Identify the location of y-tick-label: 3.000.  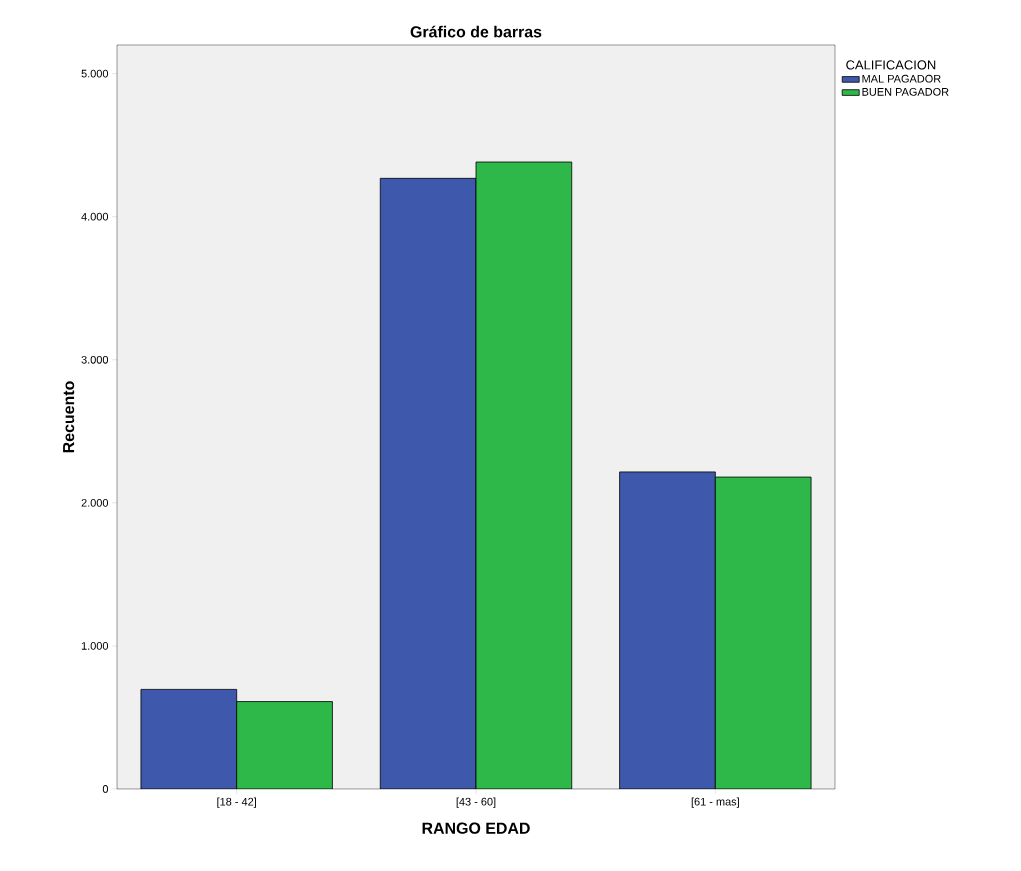
(95, 359).